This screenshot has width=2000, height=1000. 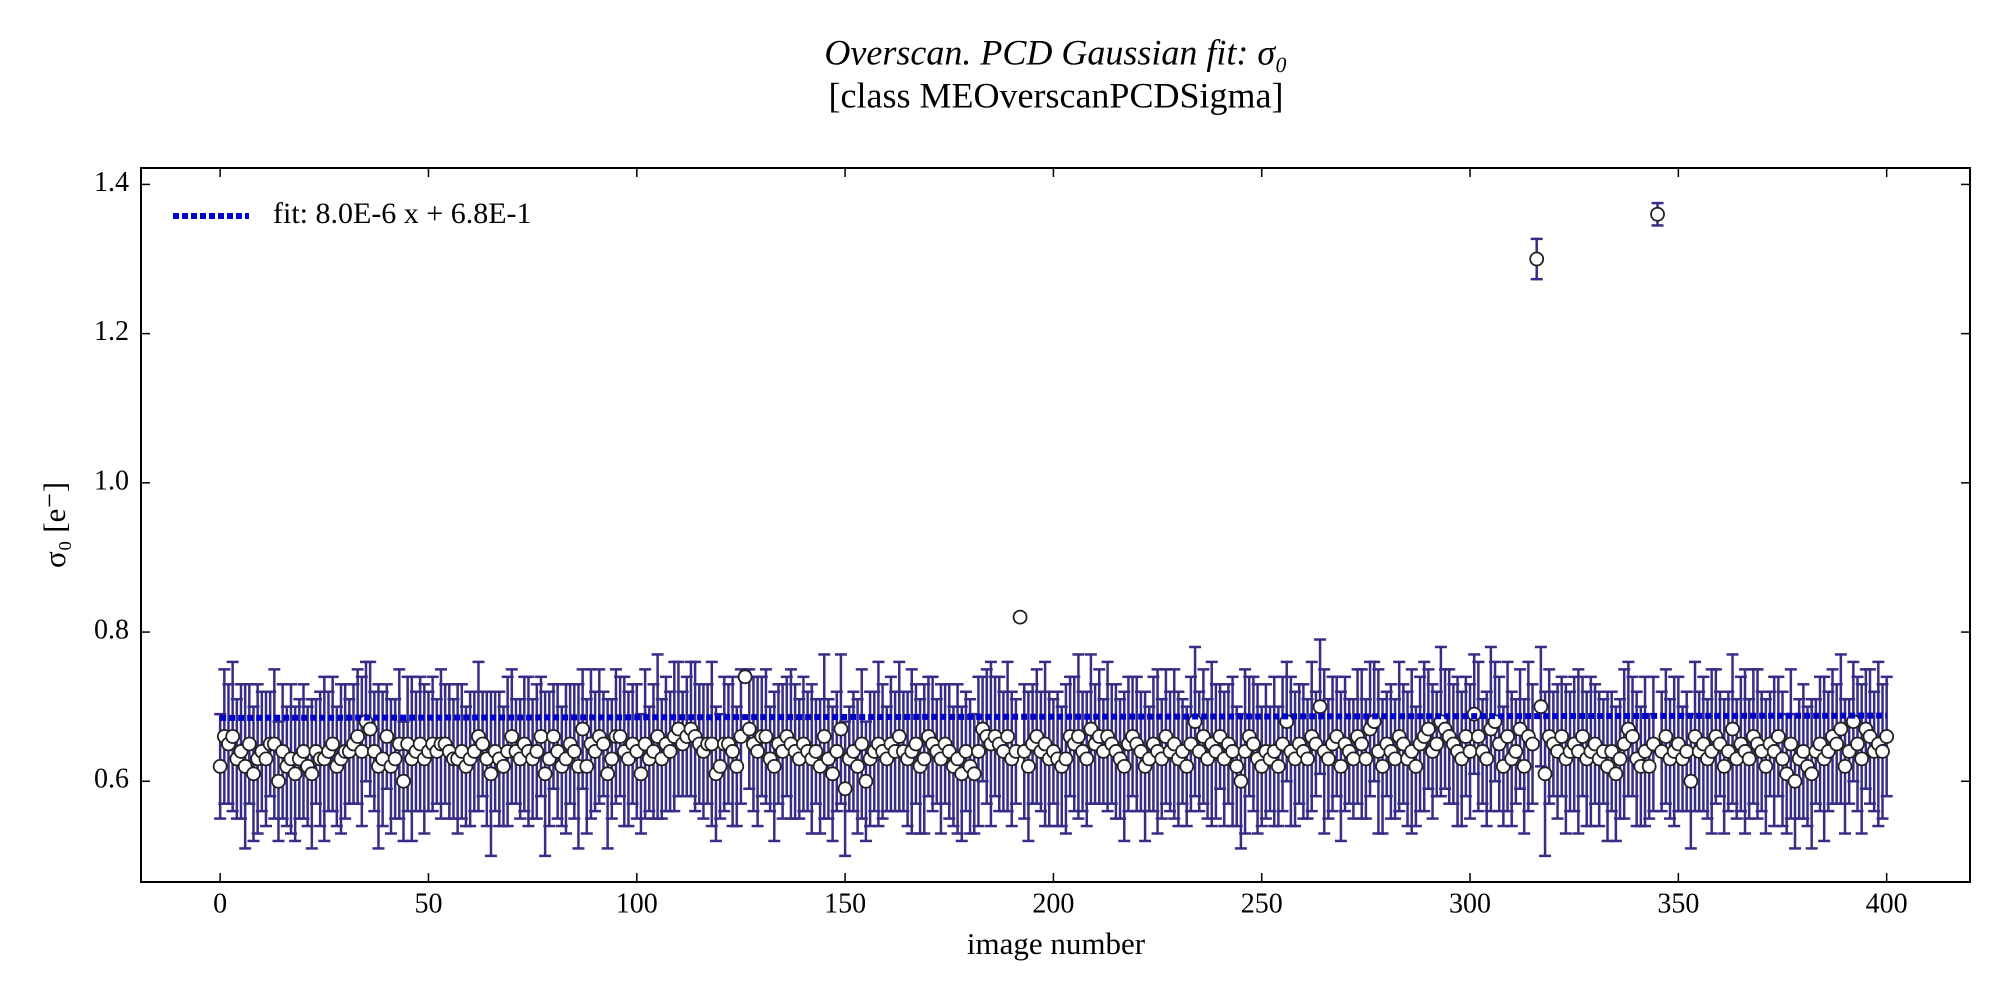 What do you see at coordinates (1056, 95) in the screenshot?
I see `chart-subtitle: [class MEOverscanPCDSigma]` at bounding box center [1056, 95].